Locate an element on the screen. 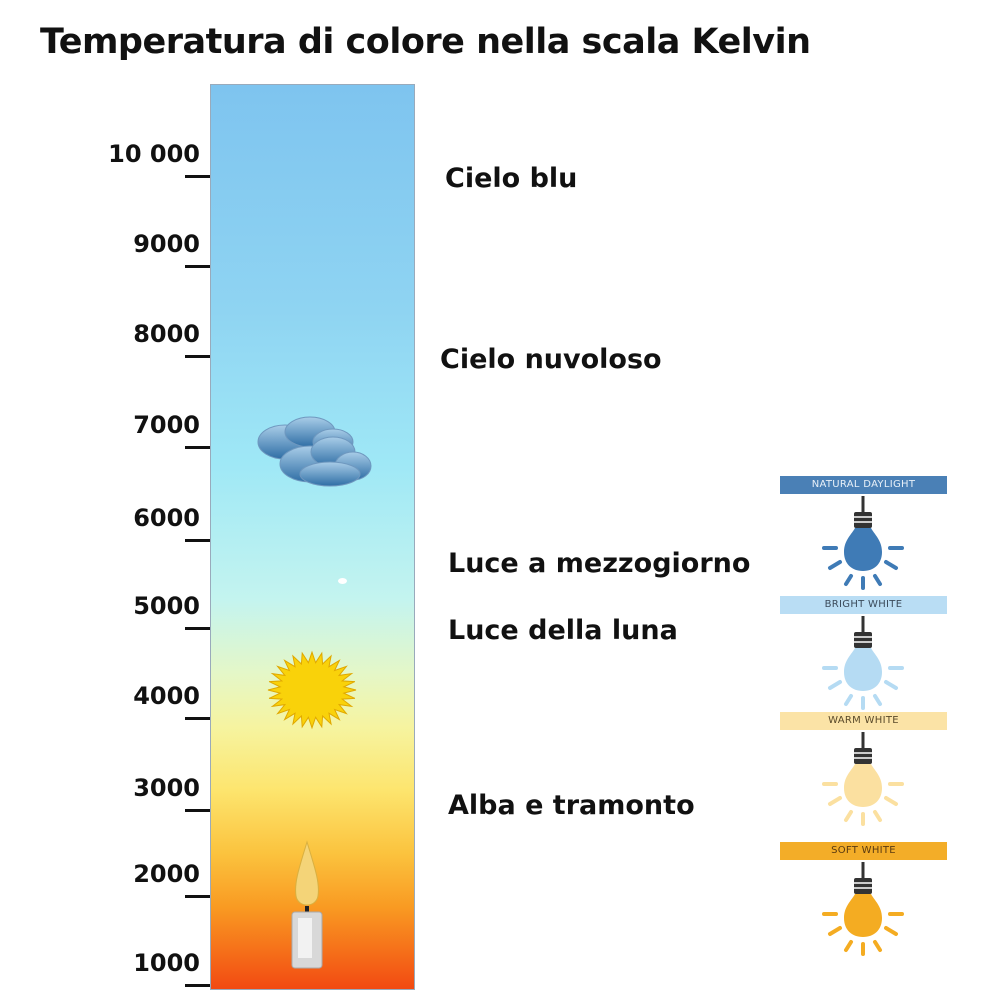 This screenshot has height=1000, width=1000. tick-label: 7000 is located at coordinates (166, 425).